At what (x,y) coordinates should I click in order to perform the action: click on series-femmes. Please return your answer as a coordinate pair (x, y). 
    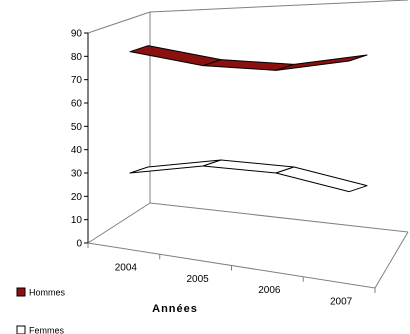
    Looking at the image, I should click on (248, 176).